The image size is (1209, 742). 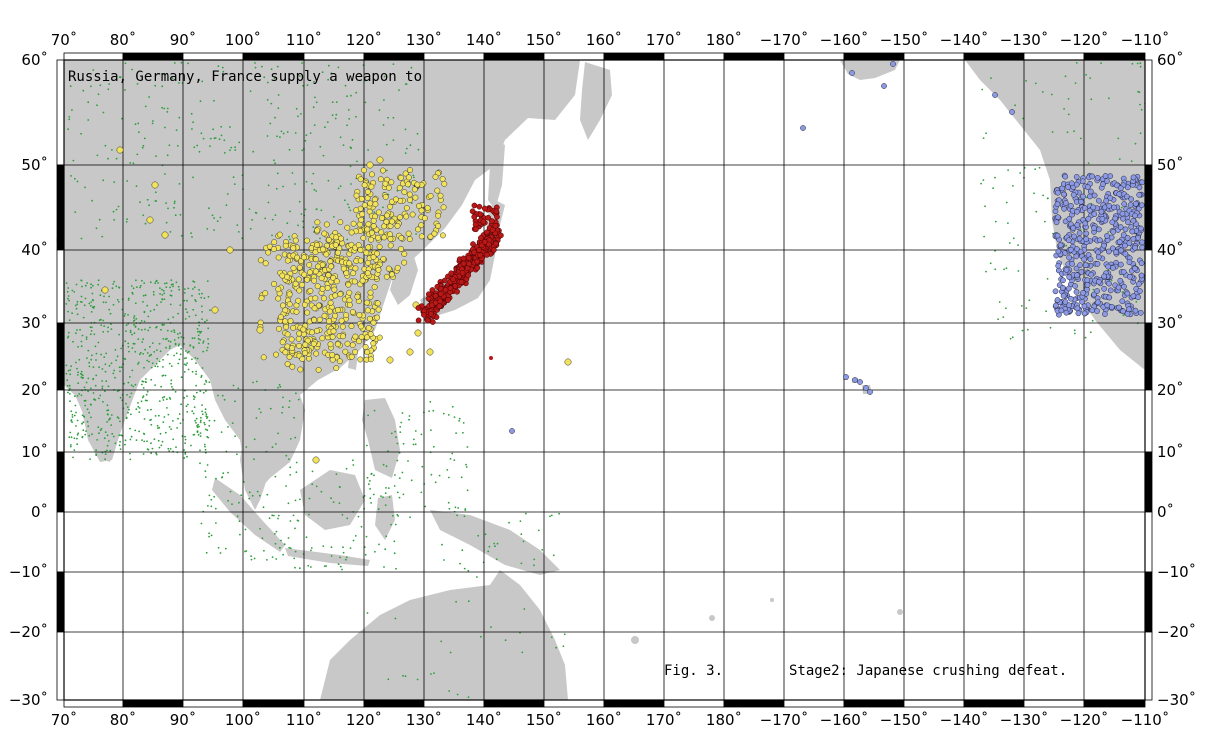 What do you see at coordinates (364, 40) in the screenshot?
I see `lon-label-top: 120˚` at bounding box center [364, 40].